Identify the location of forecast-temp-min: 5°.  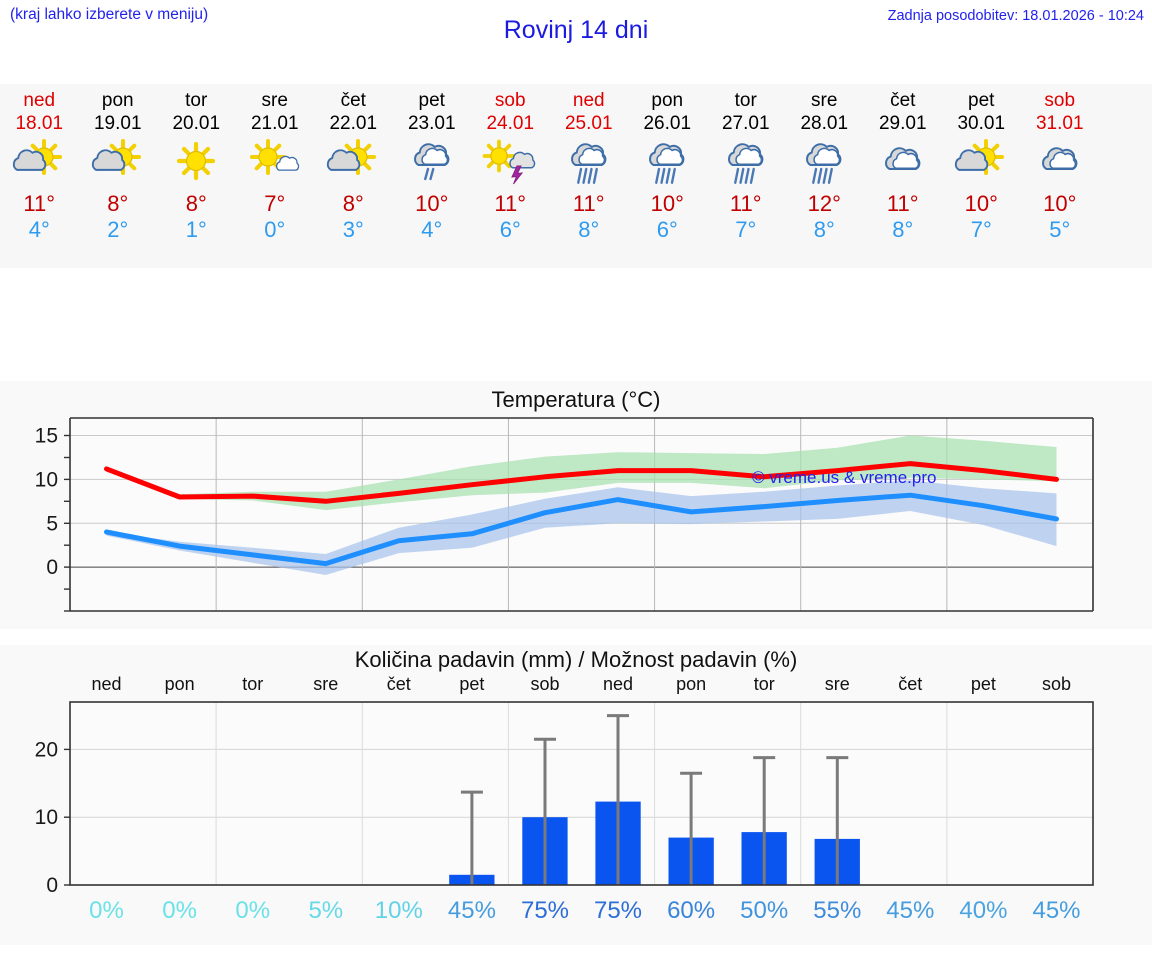
(1060, 229).